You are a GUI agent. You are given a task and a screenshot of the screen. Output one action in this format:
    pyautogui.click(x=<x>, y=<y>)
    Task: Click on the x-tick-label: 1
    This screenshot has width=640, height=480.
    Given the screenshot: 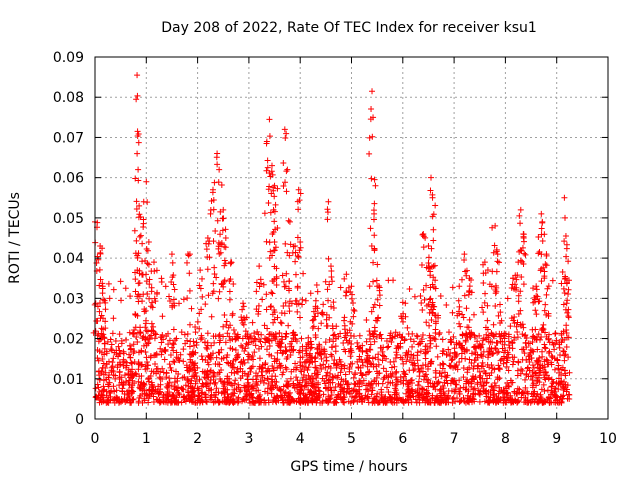 What is the action you would take?
    pyautogui.click(x=146, y=439)
    